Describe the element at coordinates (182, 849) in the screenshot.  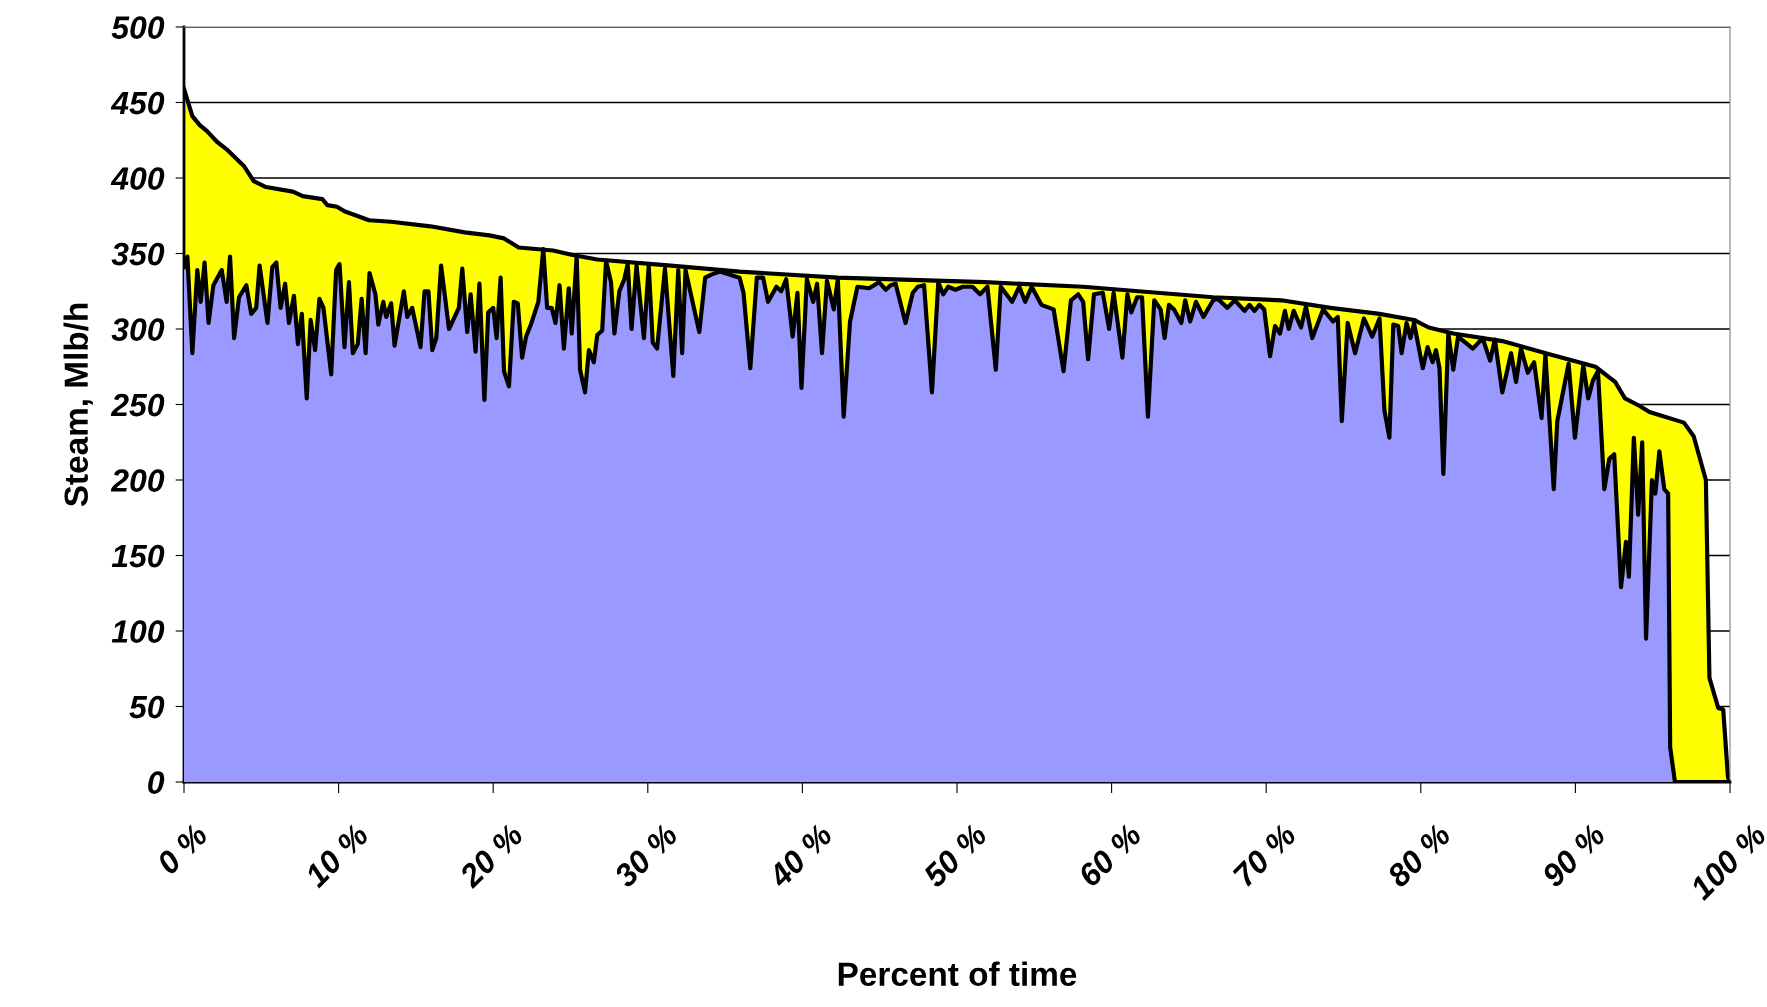
I see `x-tick-label: 0 %` at that location.